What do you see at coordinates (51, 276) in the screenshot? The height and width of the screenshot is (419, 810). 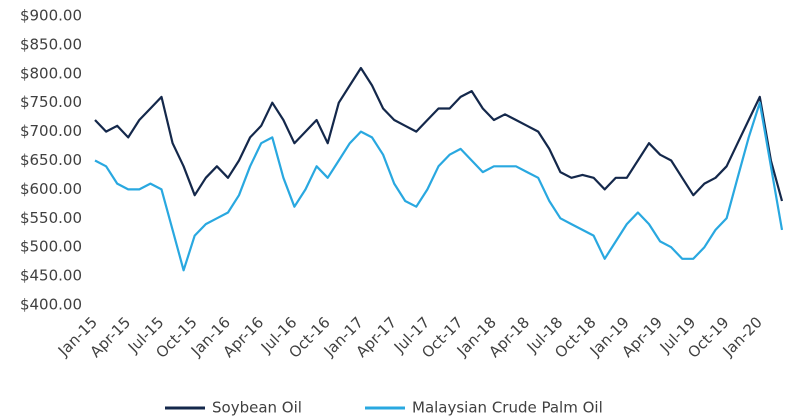 I see `y-tick-label: $450.00` at bounding box center [51, 276].